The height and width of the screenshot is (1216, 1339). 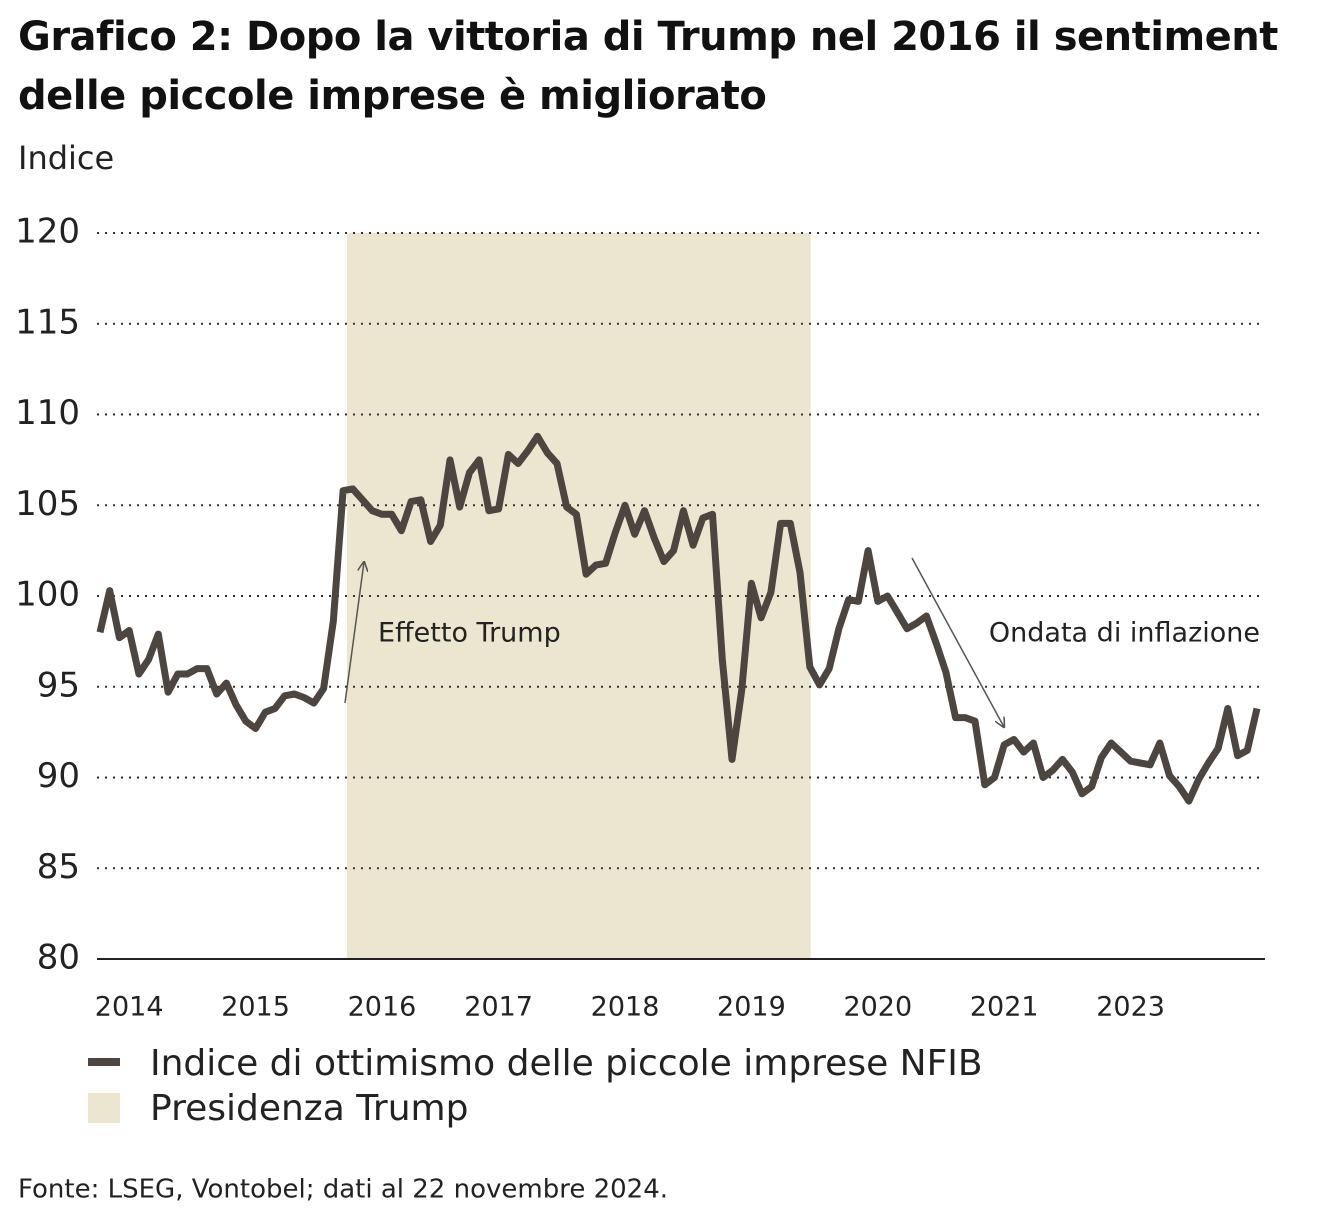 What do you see at coordinates (129, 1007) in the screenshot?
I see `x-tick-label: 2014` at bounding box center [129, 1007].